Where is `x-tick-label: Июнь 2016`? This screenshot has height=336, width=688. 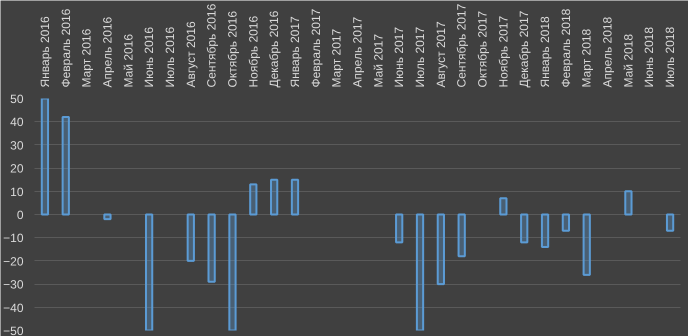
x-tick-label: Июнь 2016 is located at coordinates (149, 57).